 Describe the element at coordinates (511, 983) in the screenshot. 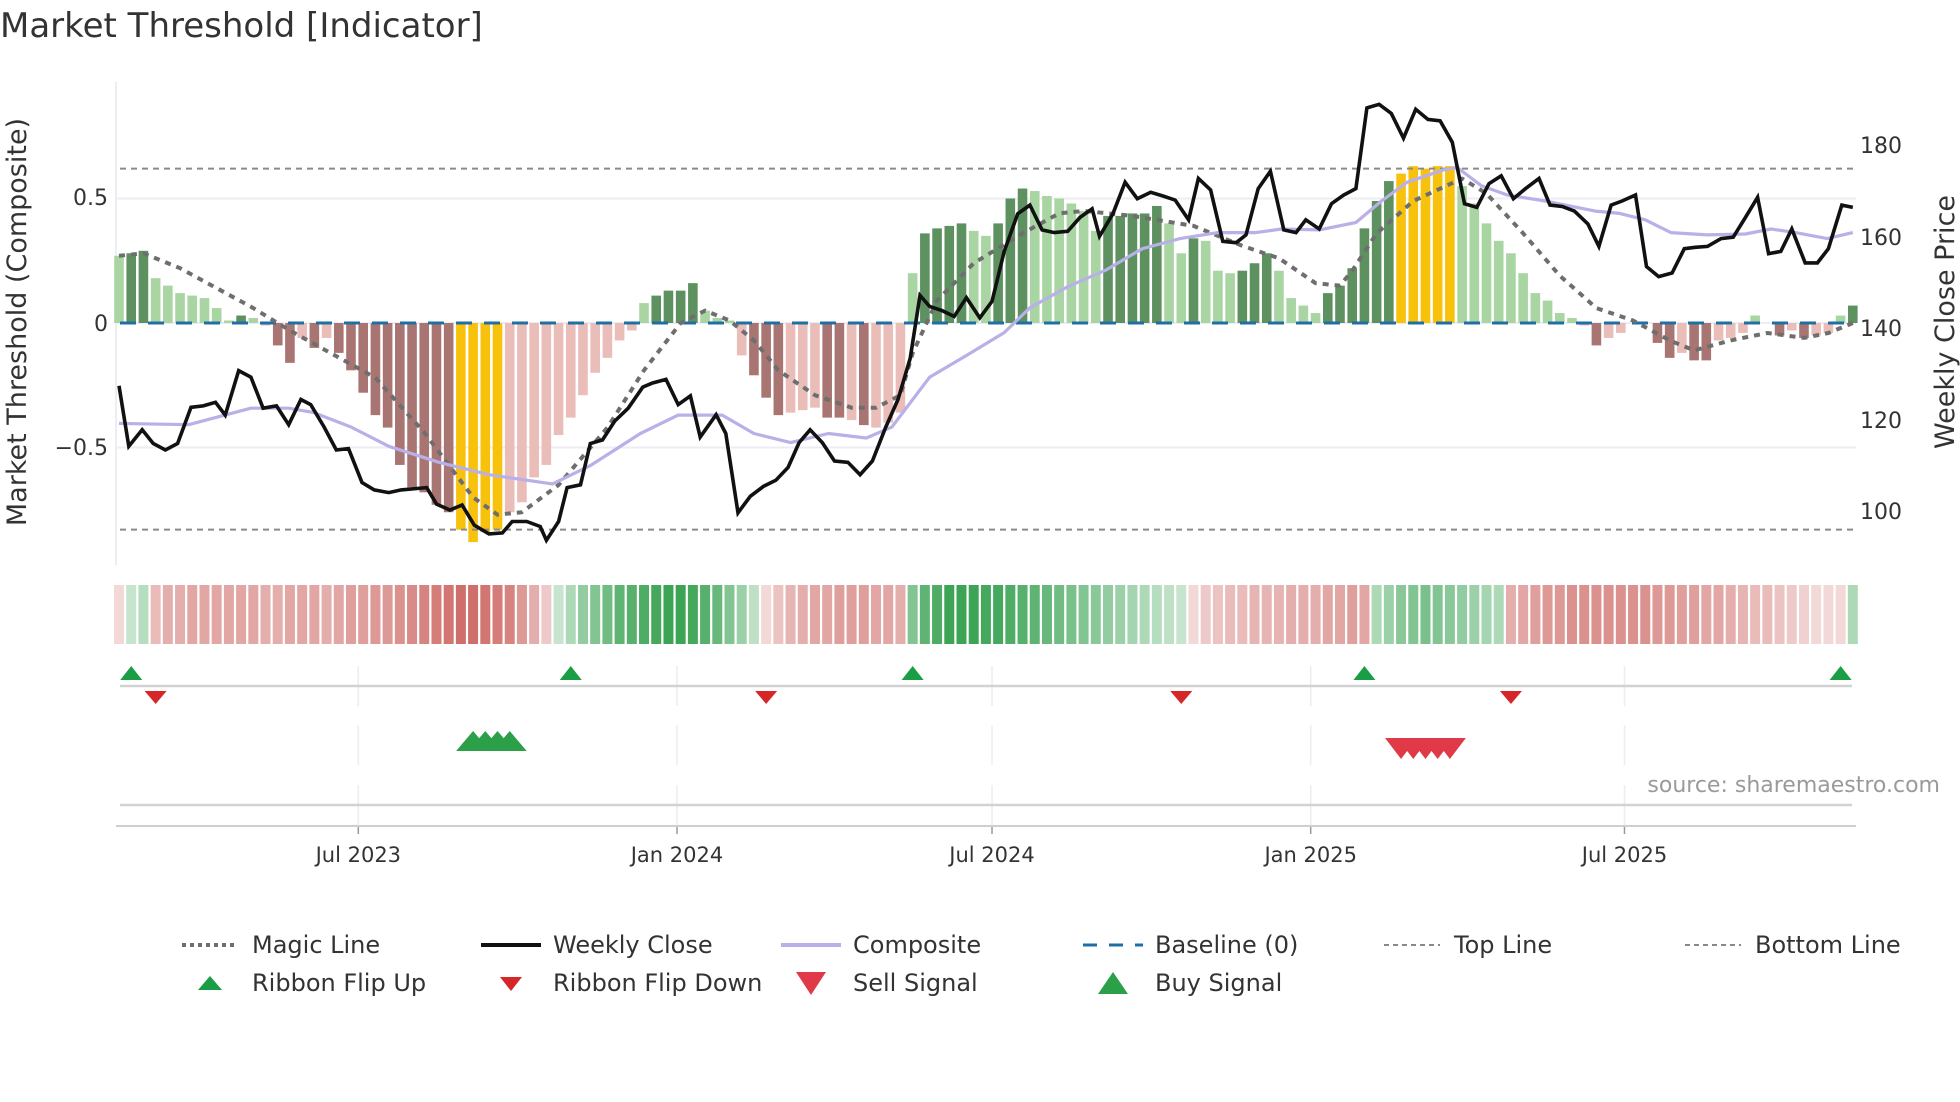

I see `triangle-down-icon` at that location.